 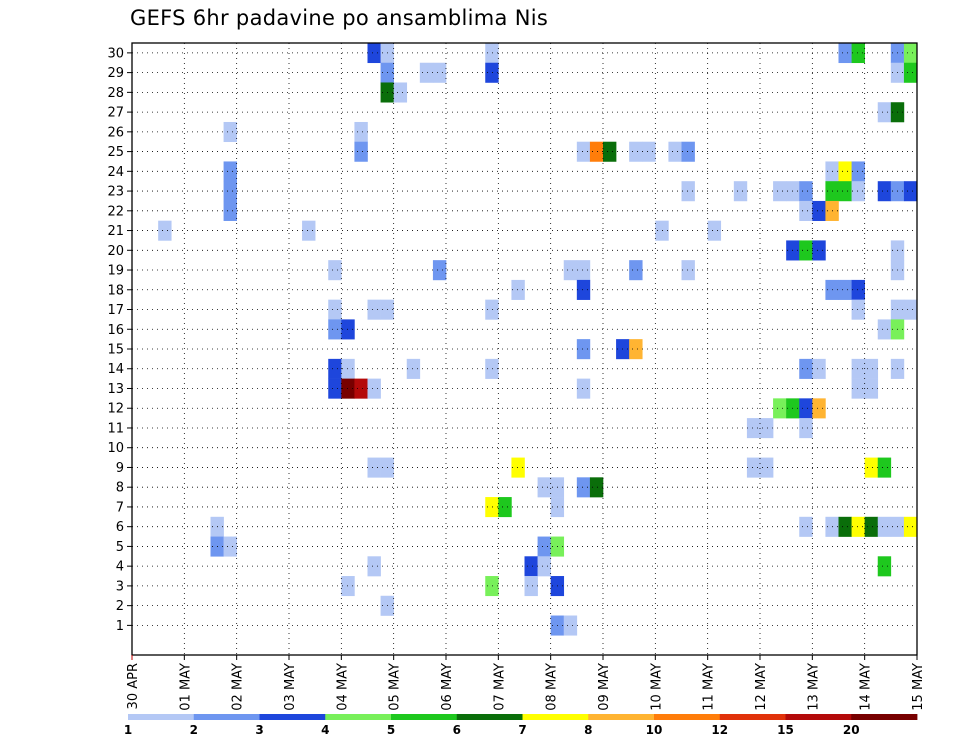 What do you see at coordinates (115, 73) in the screenshot?
I see `y-tick-label: 29` at bounding box center [115, 73].